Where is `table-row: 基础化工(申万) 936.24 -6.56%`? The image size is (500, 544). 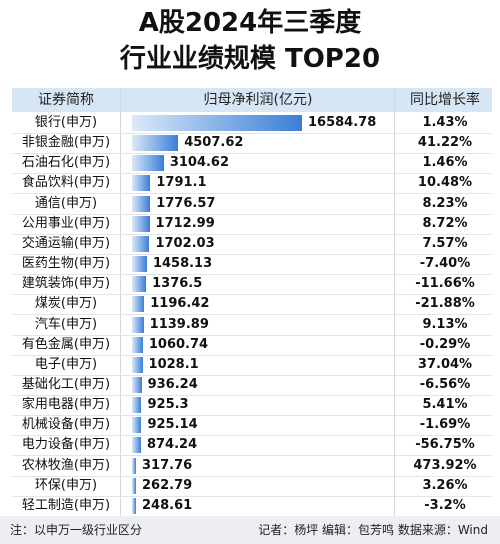 table-row: 基础化工(申万) 936.24 -6.56% is located at coordinates (252, 385).